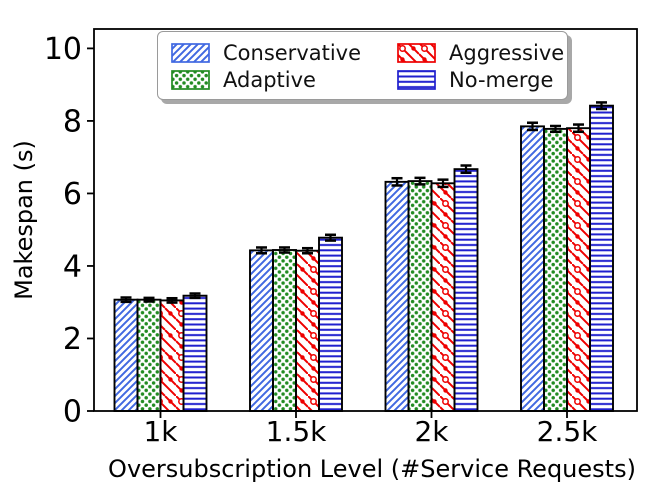 This screenshot has width=664, height=498. Describe the element at coordinates (261, 330) in the screenshot. I see `bar-conservative-1.5k` at that location.